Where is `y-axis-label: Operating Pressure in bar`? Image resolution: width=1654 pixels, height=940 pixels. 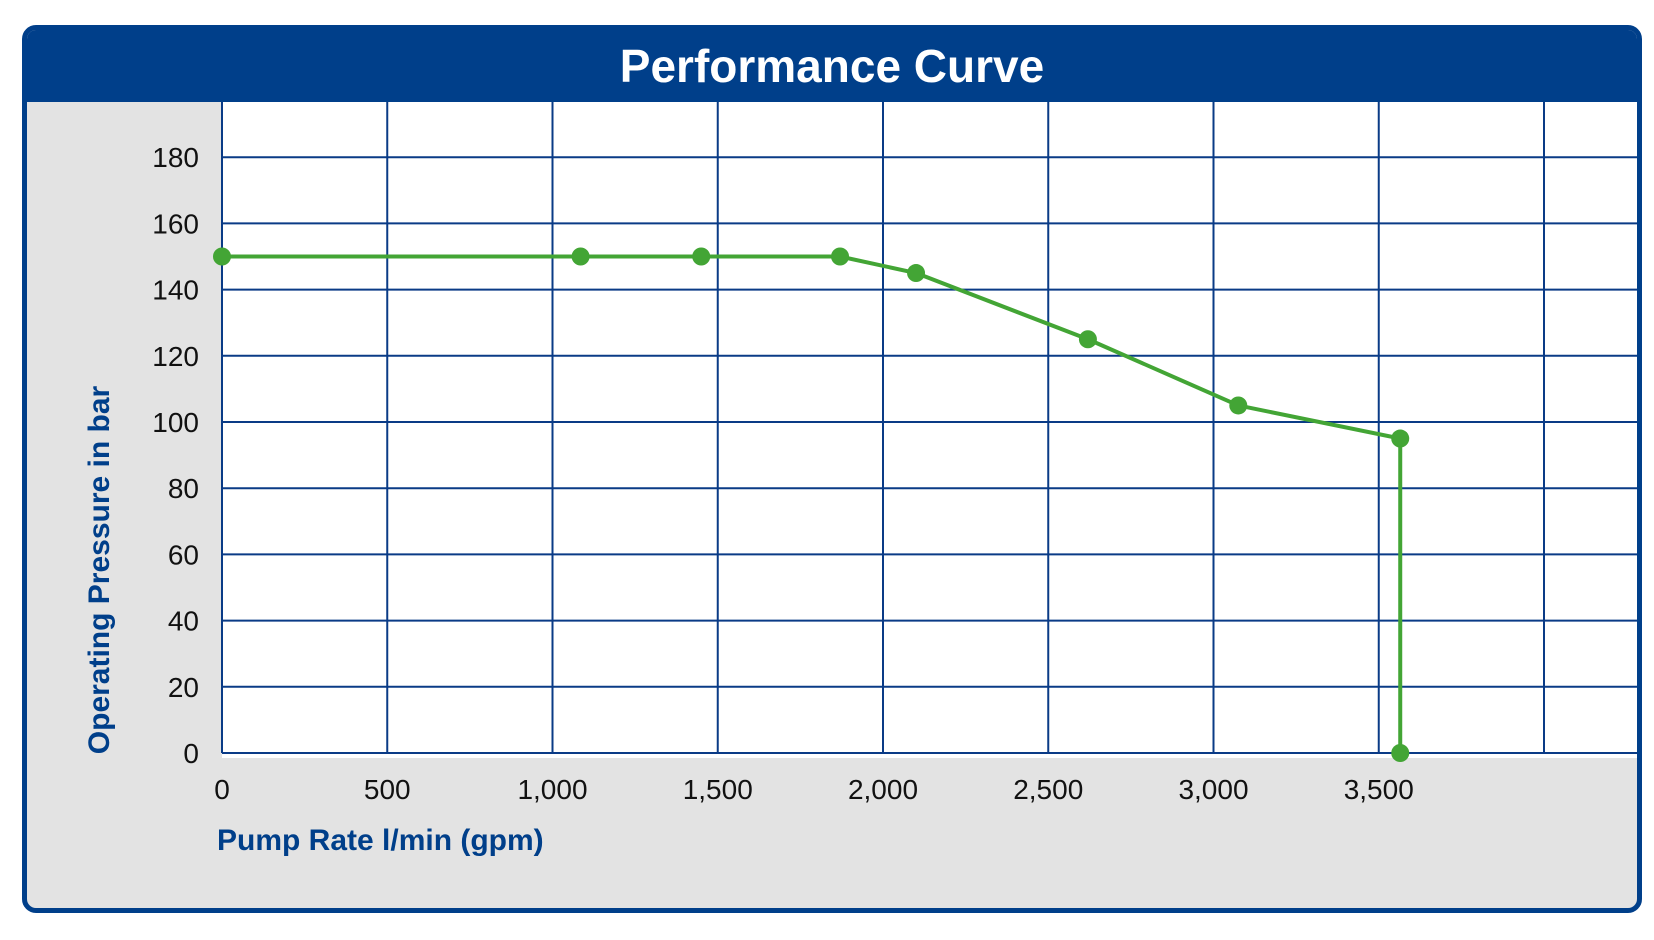
y-axis-label: Operating Pressure in bar is located at coordinates (99, 569).